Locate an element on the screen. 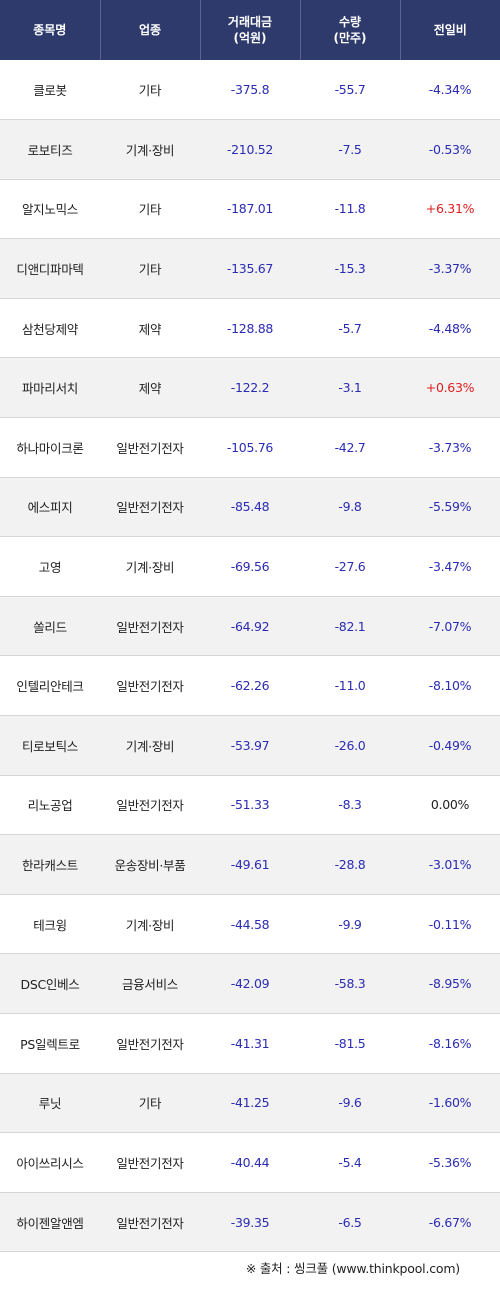 This screenshot has width=500, height=1312. change-cell: 0.00% is located at coordinates (450, 805).